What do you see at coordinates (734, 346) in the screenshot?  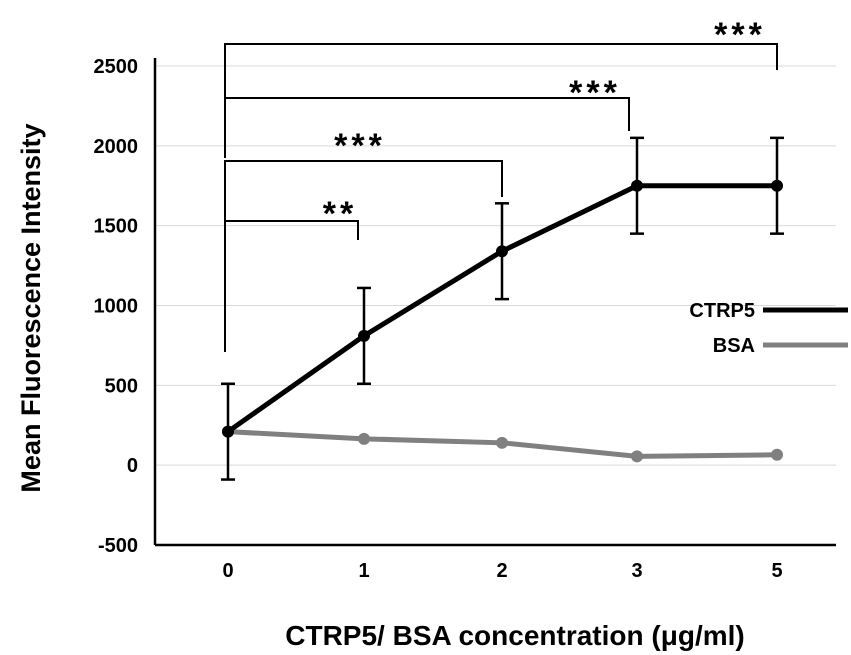 I see `legend-label-bsa: BSA` at bounding box center [734, 346].